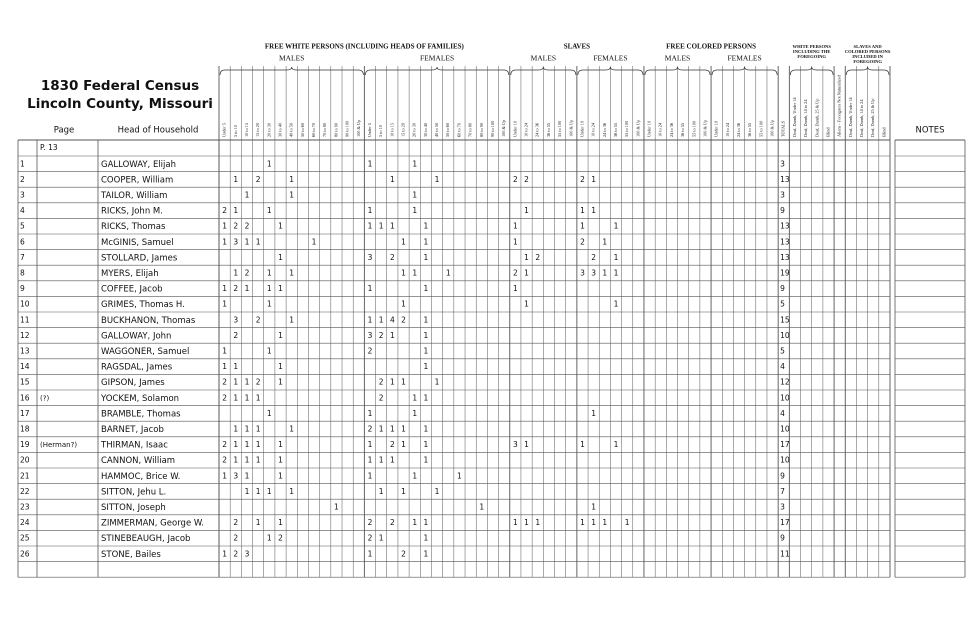  What do you see at coordinates (358, 128) in the screenshot?
I see `column-header: 100 & Up` at bounding box center [358, 128].